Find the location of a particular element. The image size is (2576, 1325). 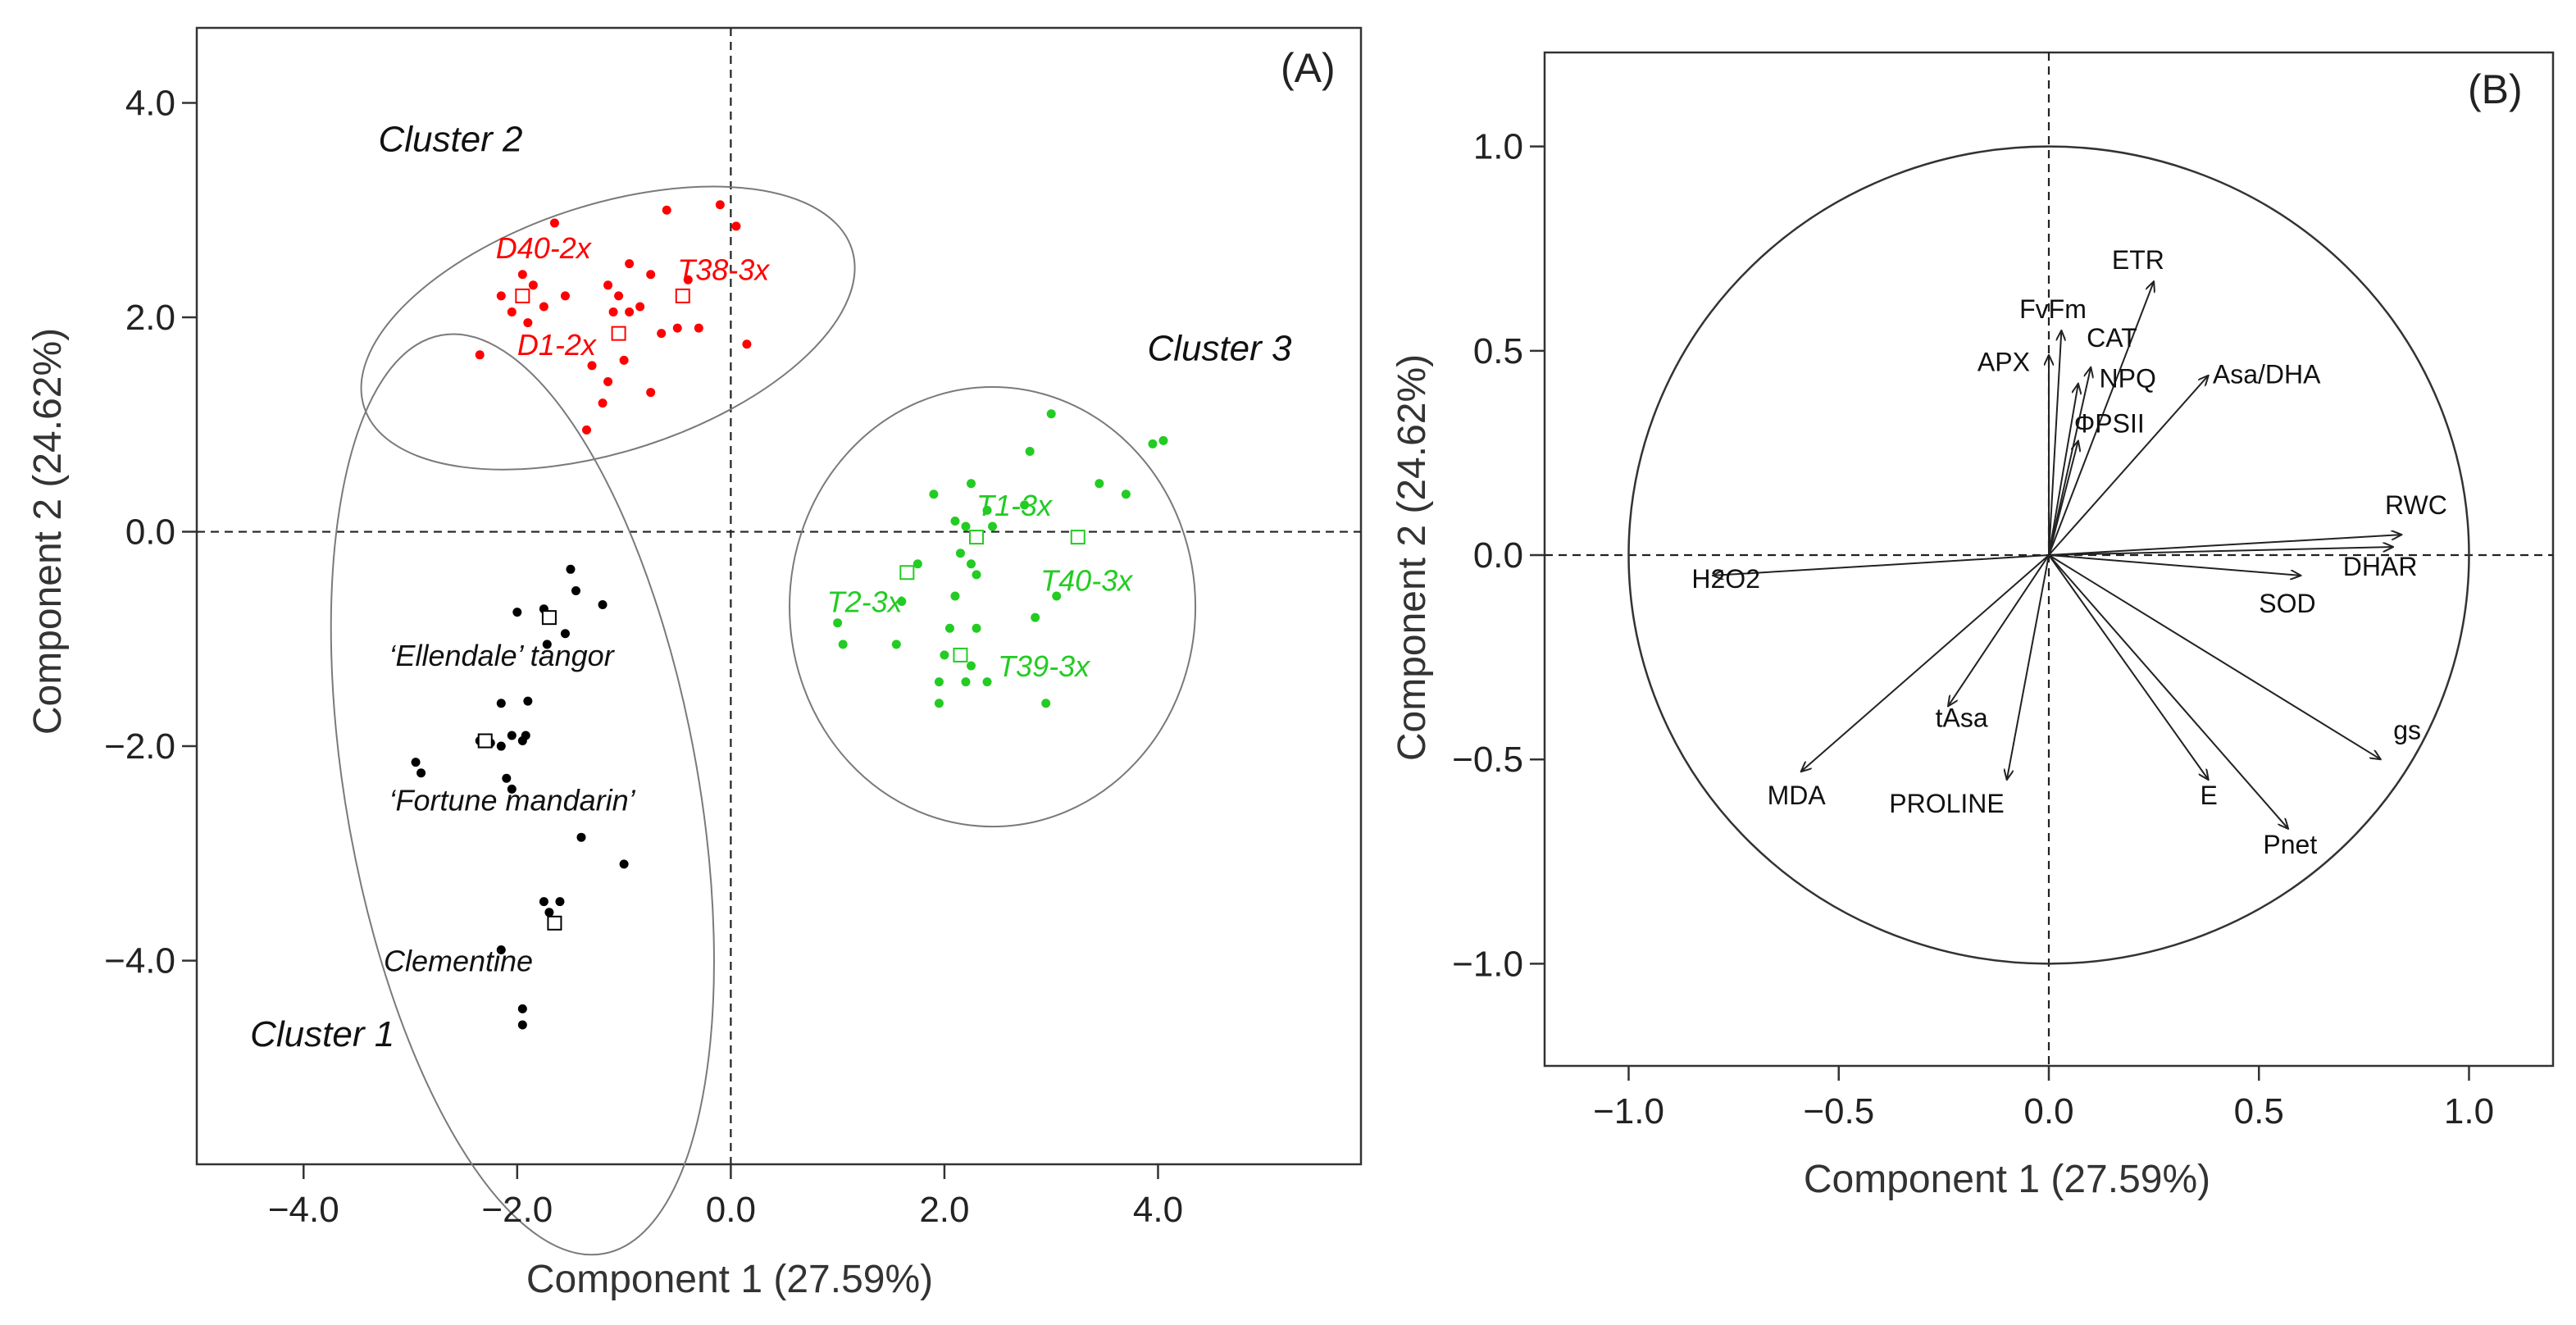

panel-b-y-axis-label: Component 2 (24.62%) is located at coordinates (1412, 557).